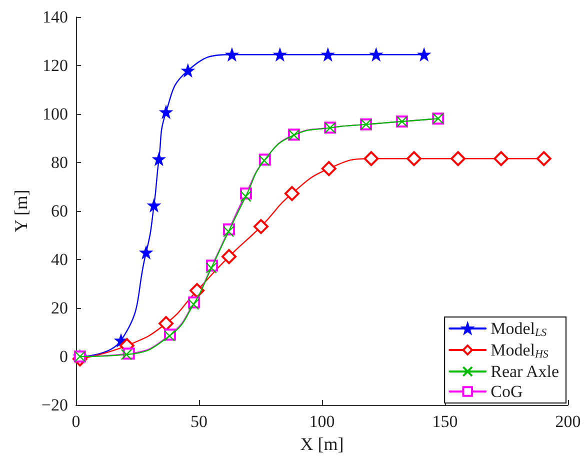 This screenshot has width=587, height=459. What do you see at coordinates (525, 371) in the screenshot?
I see `legend-label: Rear Axle` at bounding box center [525, 371].